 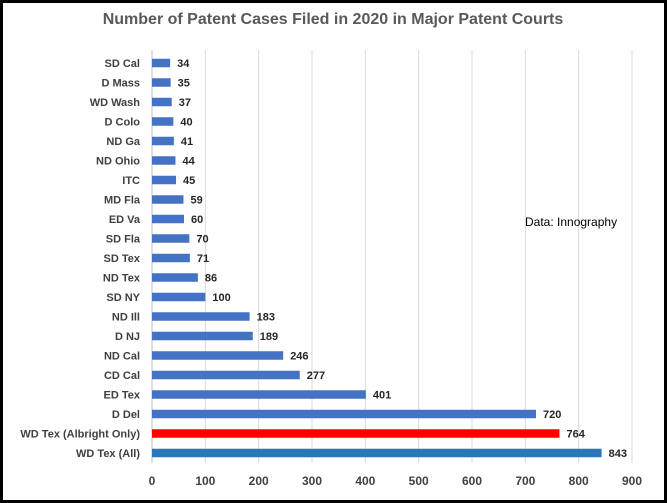 I want to click on category-label: WD Tex (Albright Only), so click(x=80, y=435).